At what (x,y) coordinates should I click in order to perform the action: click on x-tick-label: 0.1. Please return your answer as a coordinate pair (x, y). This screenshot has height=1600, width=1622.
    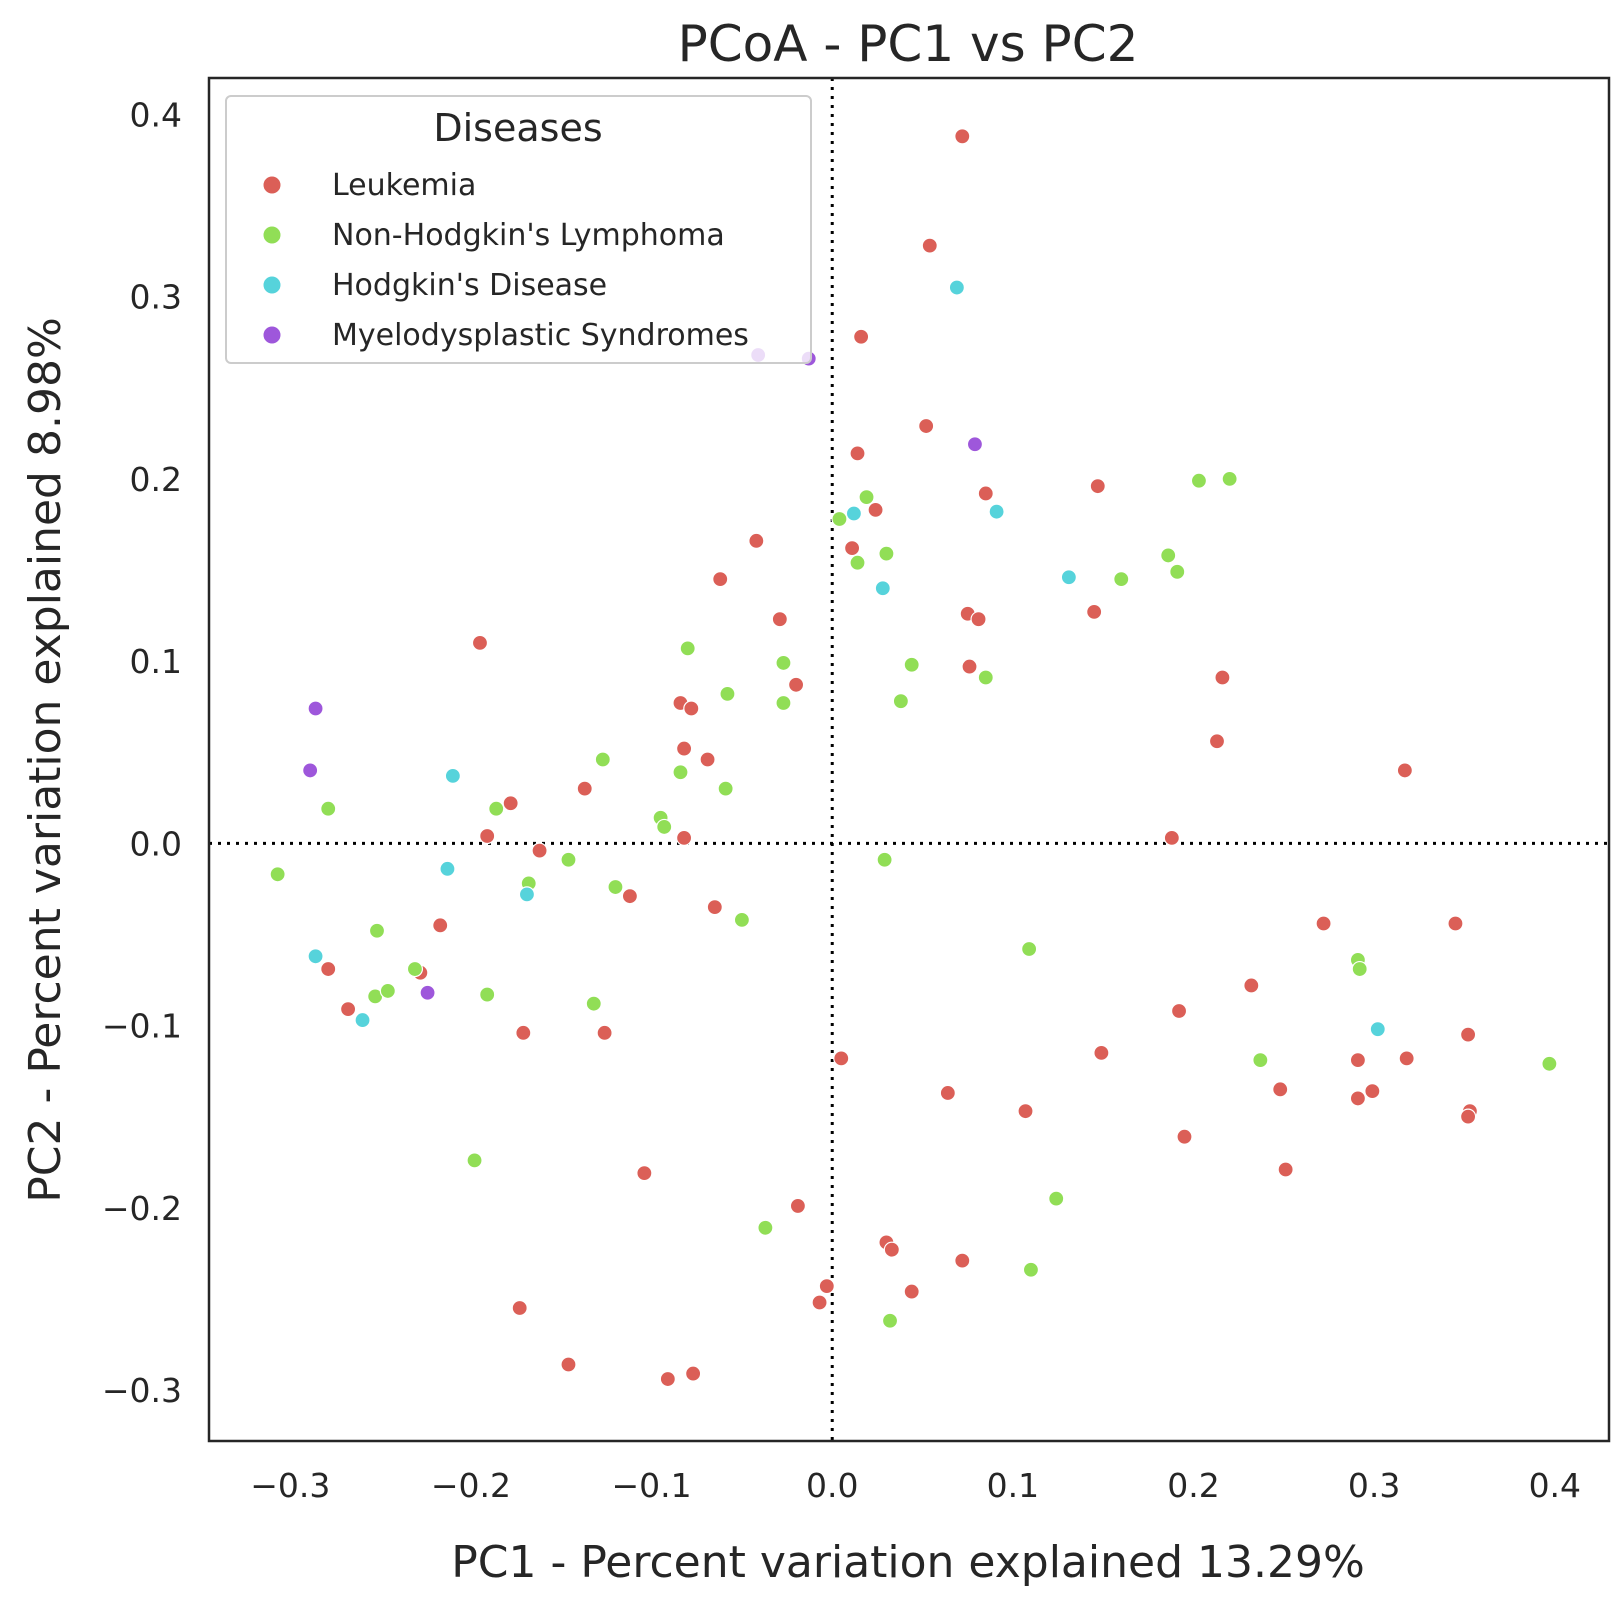
    Looking at the image, I should click on (1013, 1485).